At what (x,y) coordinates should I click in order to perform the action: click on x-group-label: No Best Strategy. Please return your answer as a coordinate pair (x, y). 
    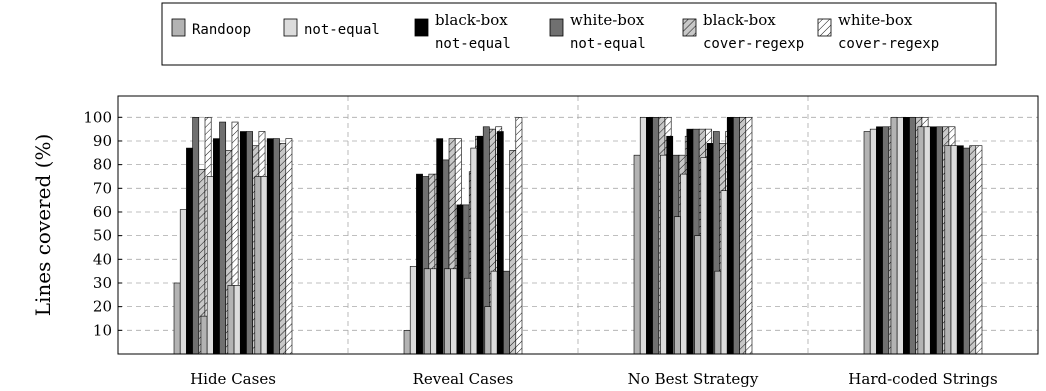
    Looking at the image, I should click on (693, 379).